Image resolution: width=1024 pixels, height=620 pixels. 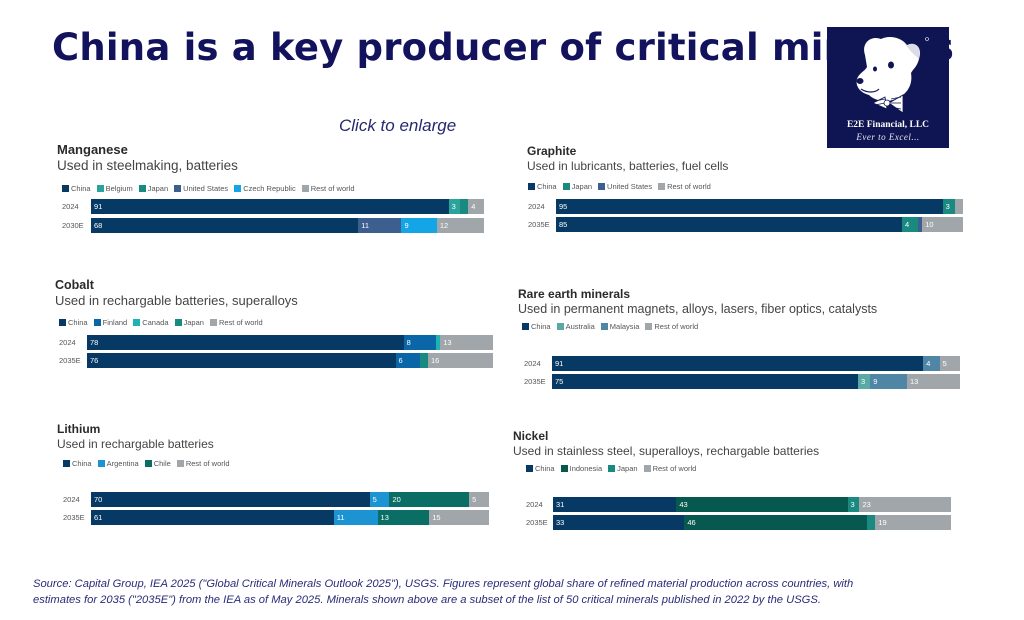 What do you see at coordinates (398, 125) in the screenshot?
I see `click-to-enlarge-link: Click to enlarge` at bounding box center [398, 125].